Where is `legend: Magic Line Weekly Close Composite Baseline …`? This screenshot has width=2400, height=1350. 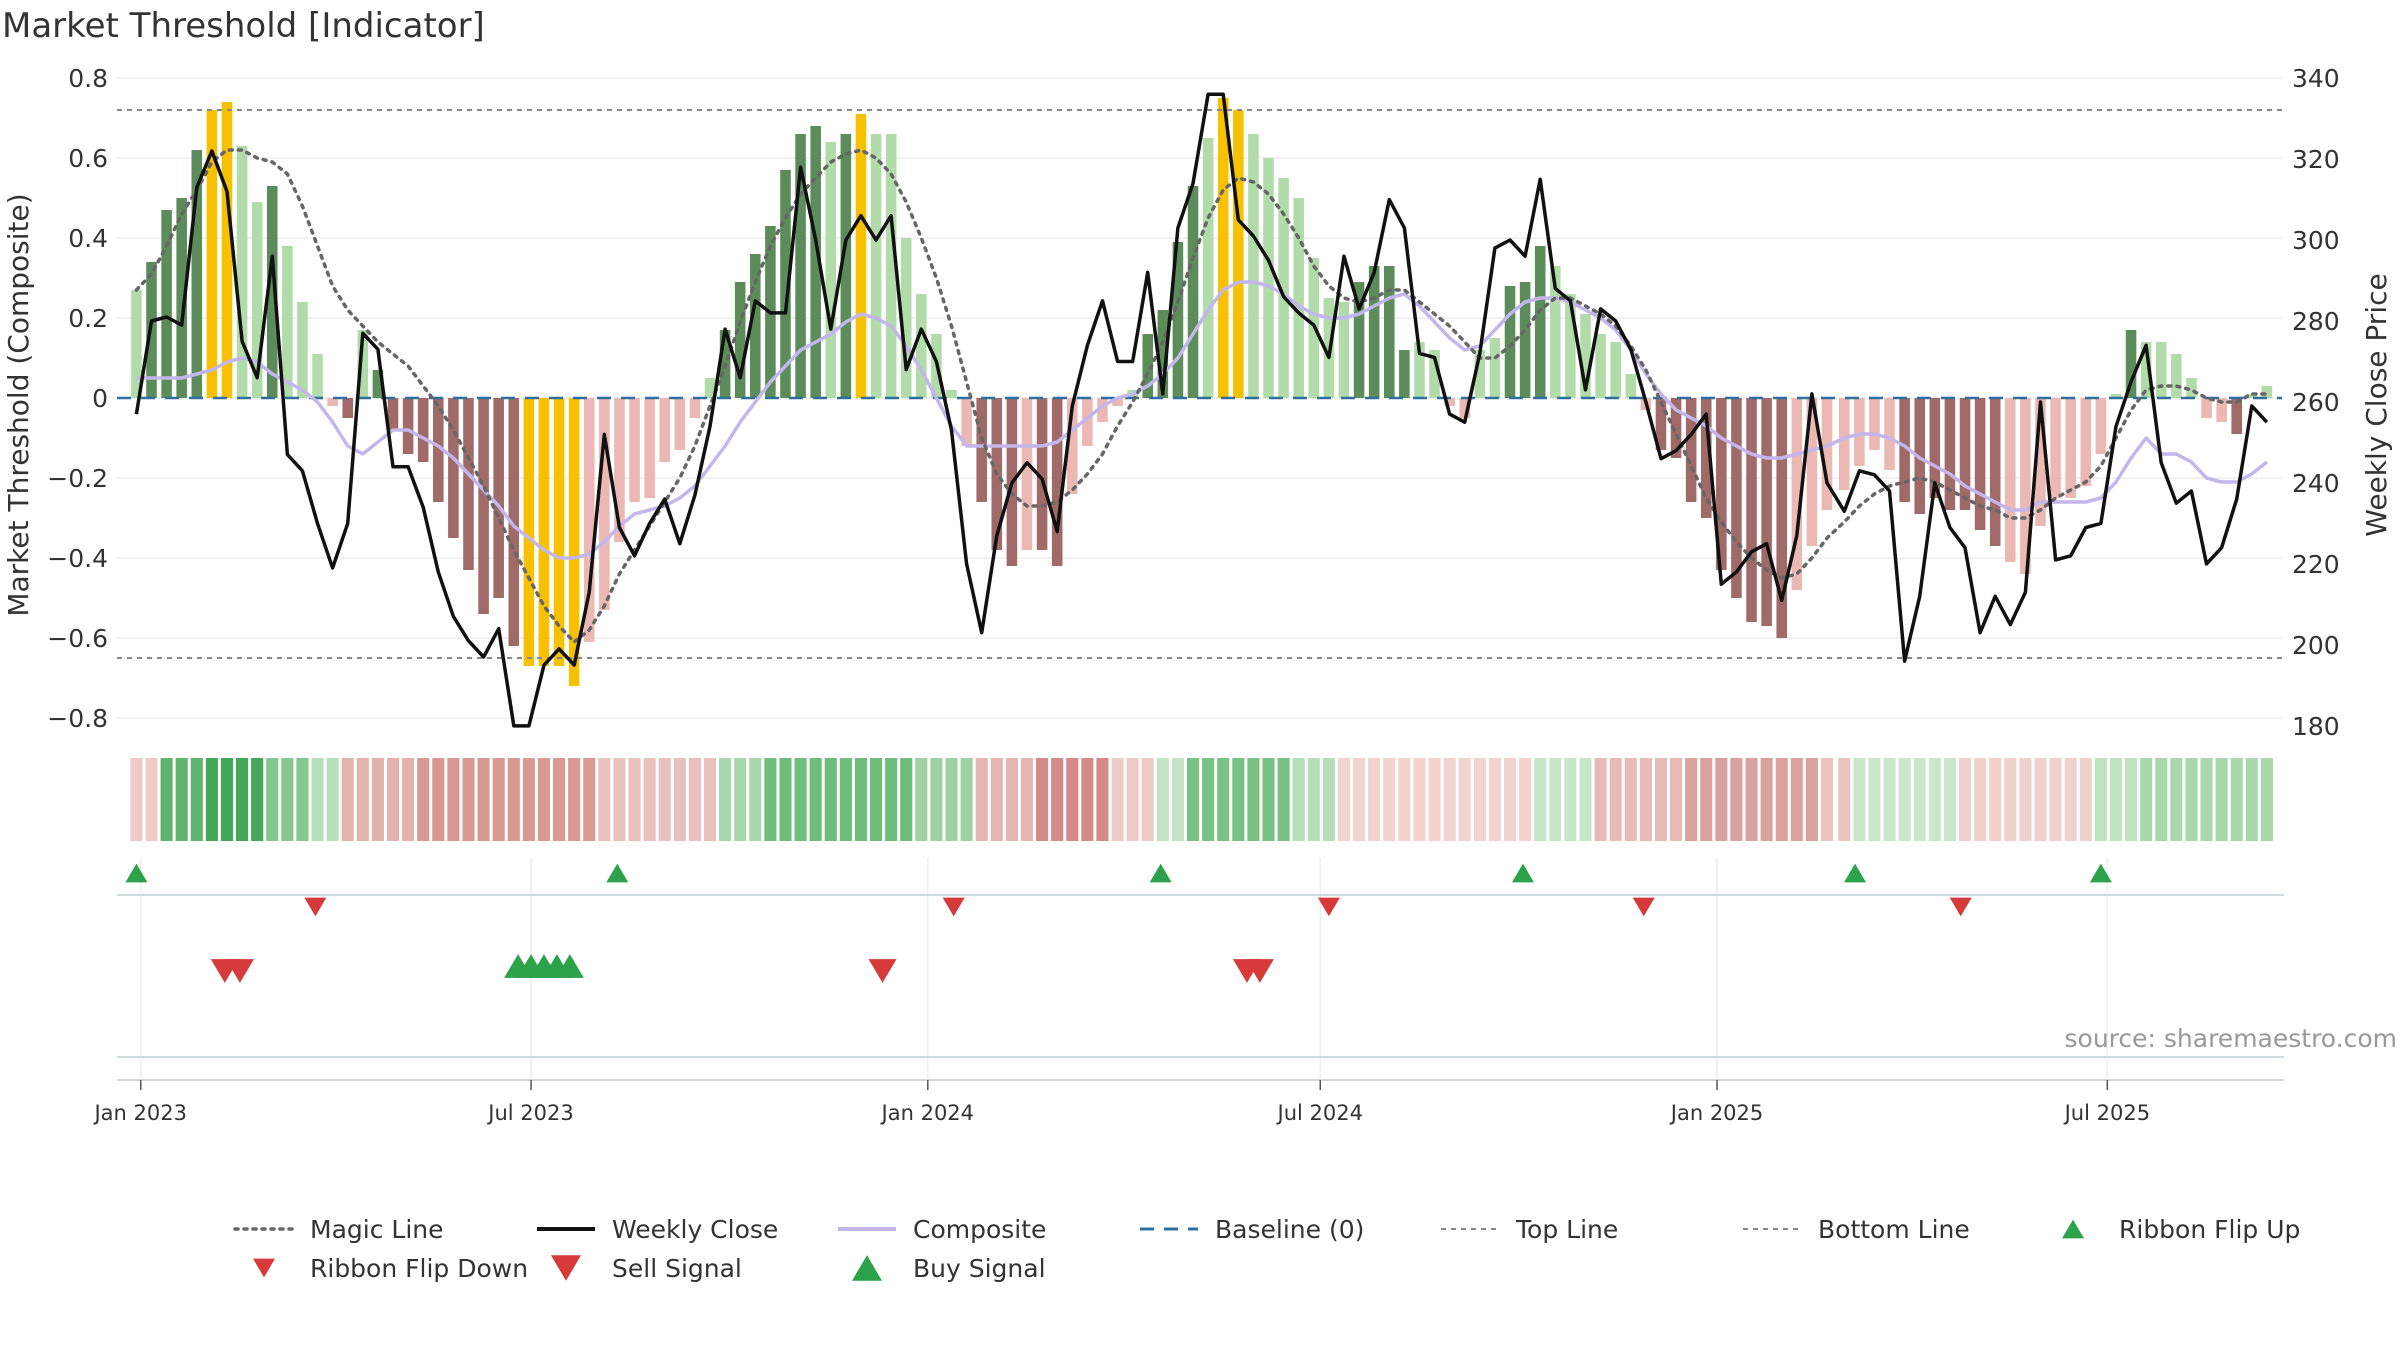 legend: Magic Line Weekly Close Composite Baseline … is located at coordinates (1266, 1249).